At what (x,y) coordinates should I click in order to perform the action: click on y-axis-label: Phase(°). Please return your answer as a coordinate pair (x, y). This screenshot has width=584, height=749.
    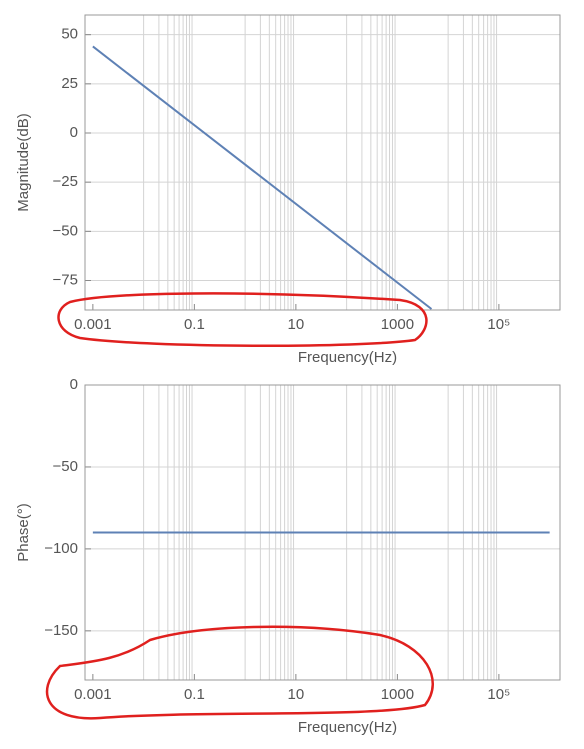
    Looking at the image, I should click on (23, 532).